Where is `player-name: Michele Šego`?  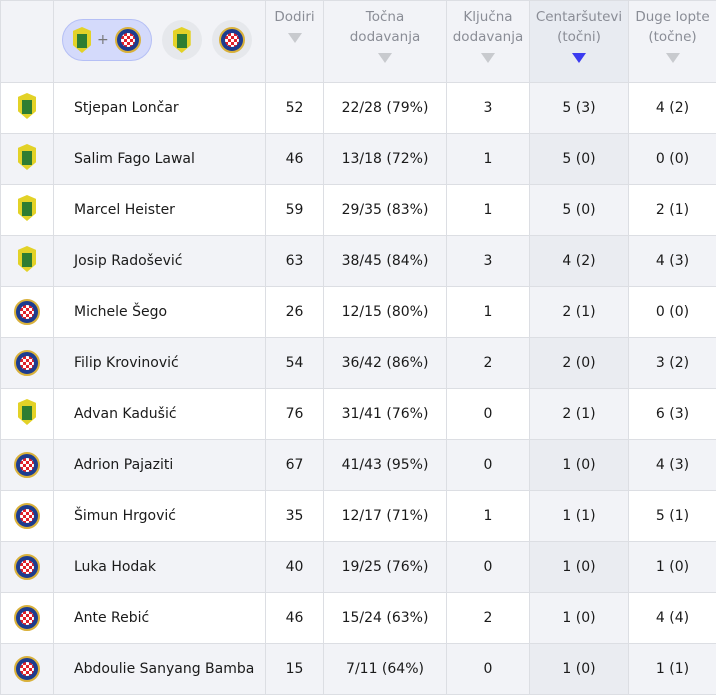 player-name: Michele Šego is located at coordinates (159, 312).